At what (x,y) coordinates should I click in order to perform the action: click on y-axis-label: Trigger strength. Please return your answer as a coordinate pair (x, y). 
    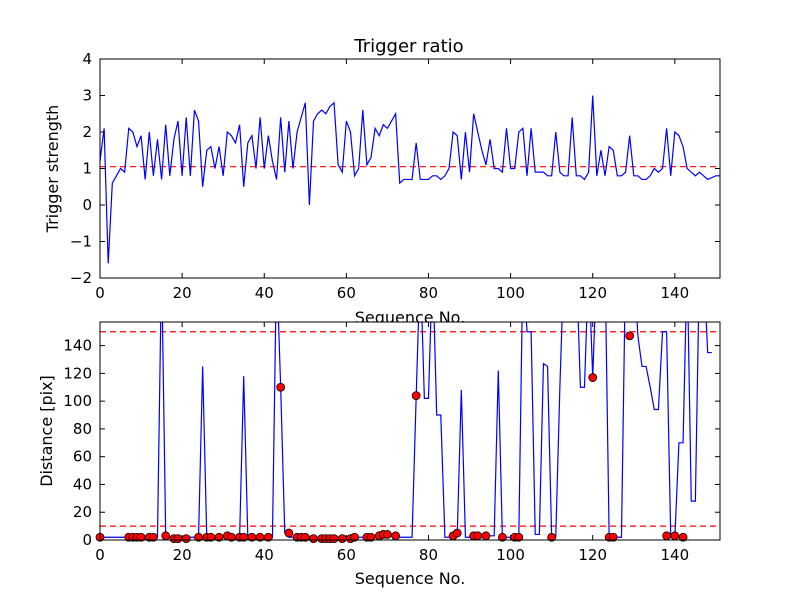
    Looking at the image, I should click on (52, 169).